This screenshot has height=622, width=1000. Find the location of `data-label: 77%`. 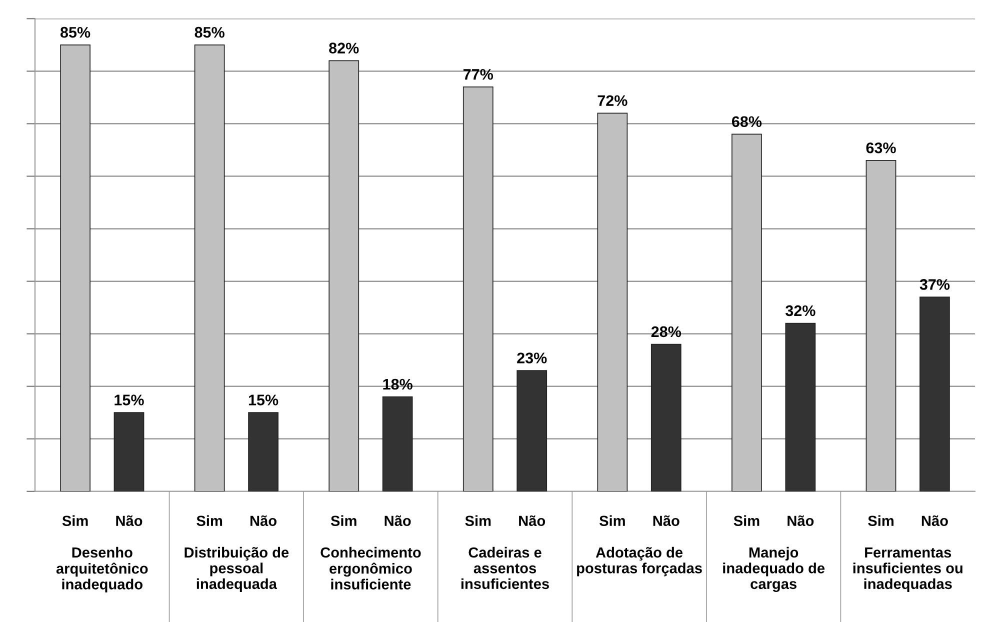

data-label: 77% is located at coordinates (479, 74).